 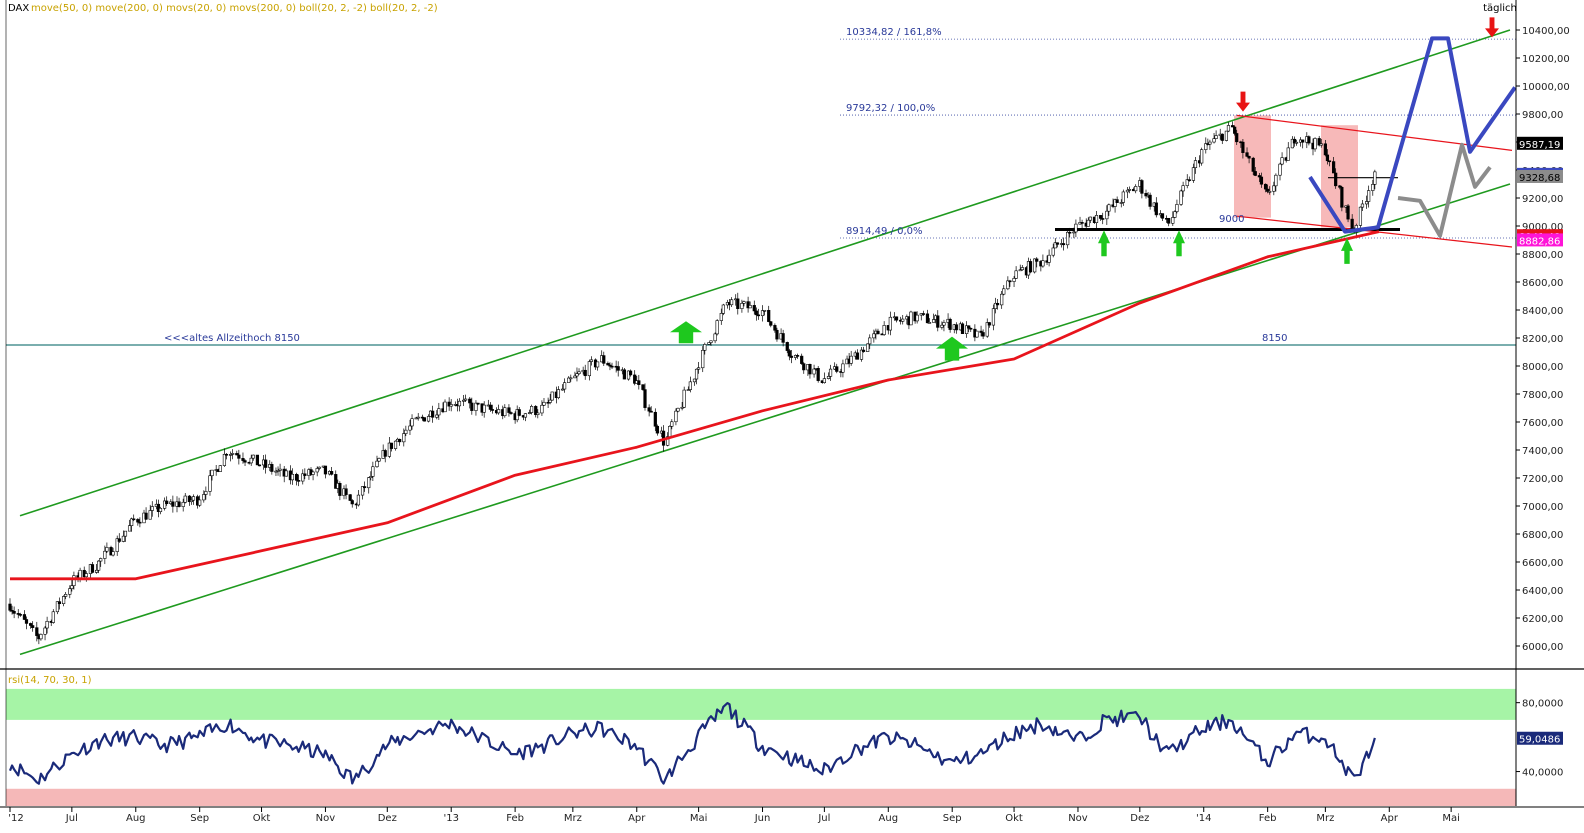 I want to click on price-tick-label: 7000,00, so click(x=1542, y=507).